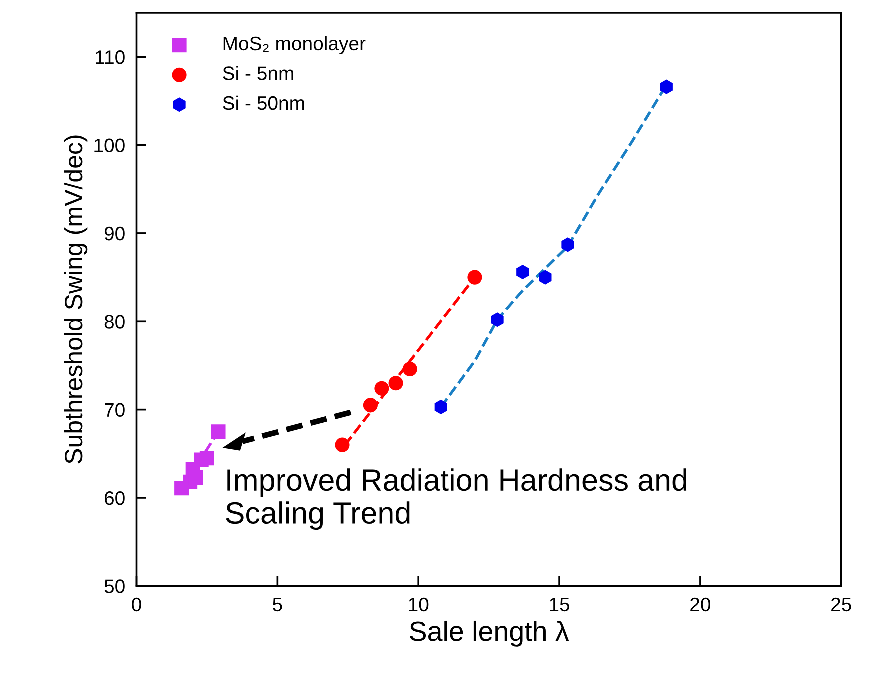 This screenshot has height=684, width=871. Describe the element at coordinates (842, 605) in the screenshot. I see `x-tick-label: 25` at that location.